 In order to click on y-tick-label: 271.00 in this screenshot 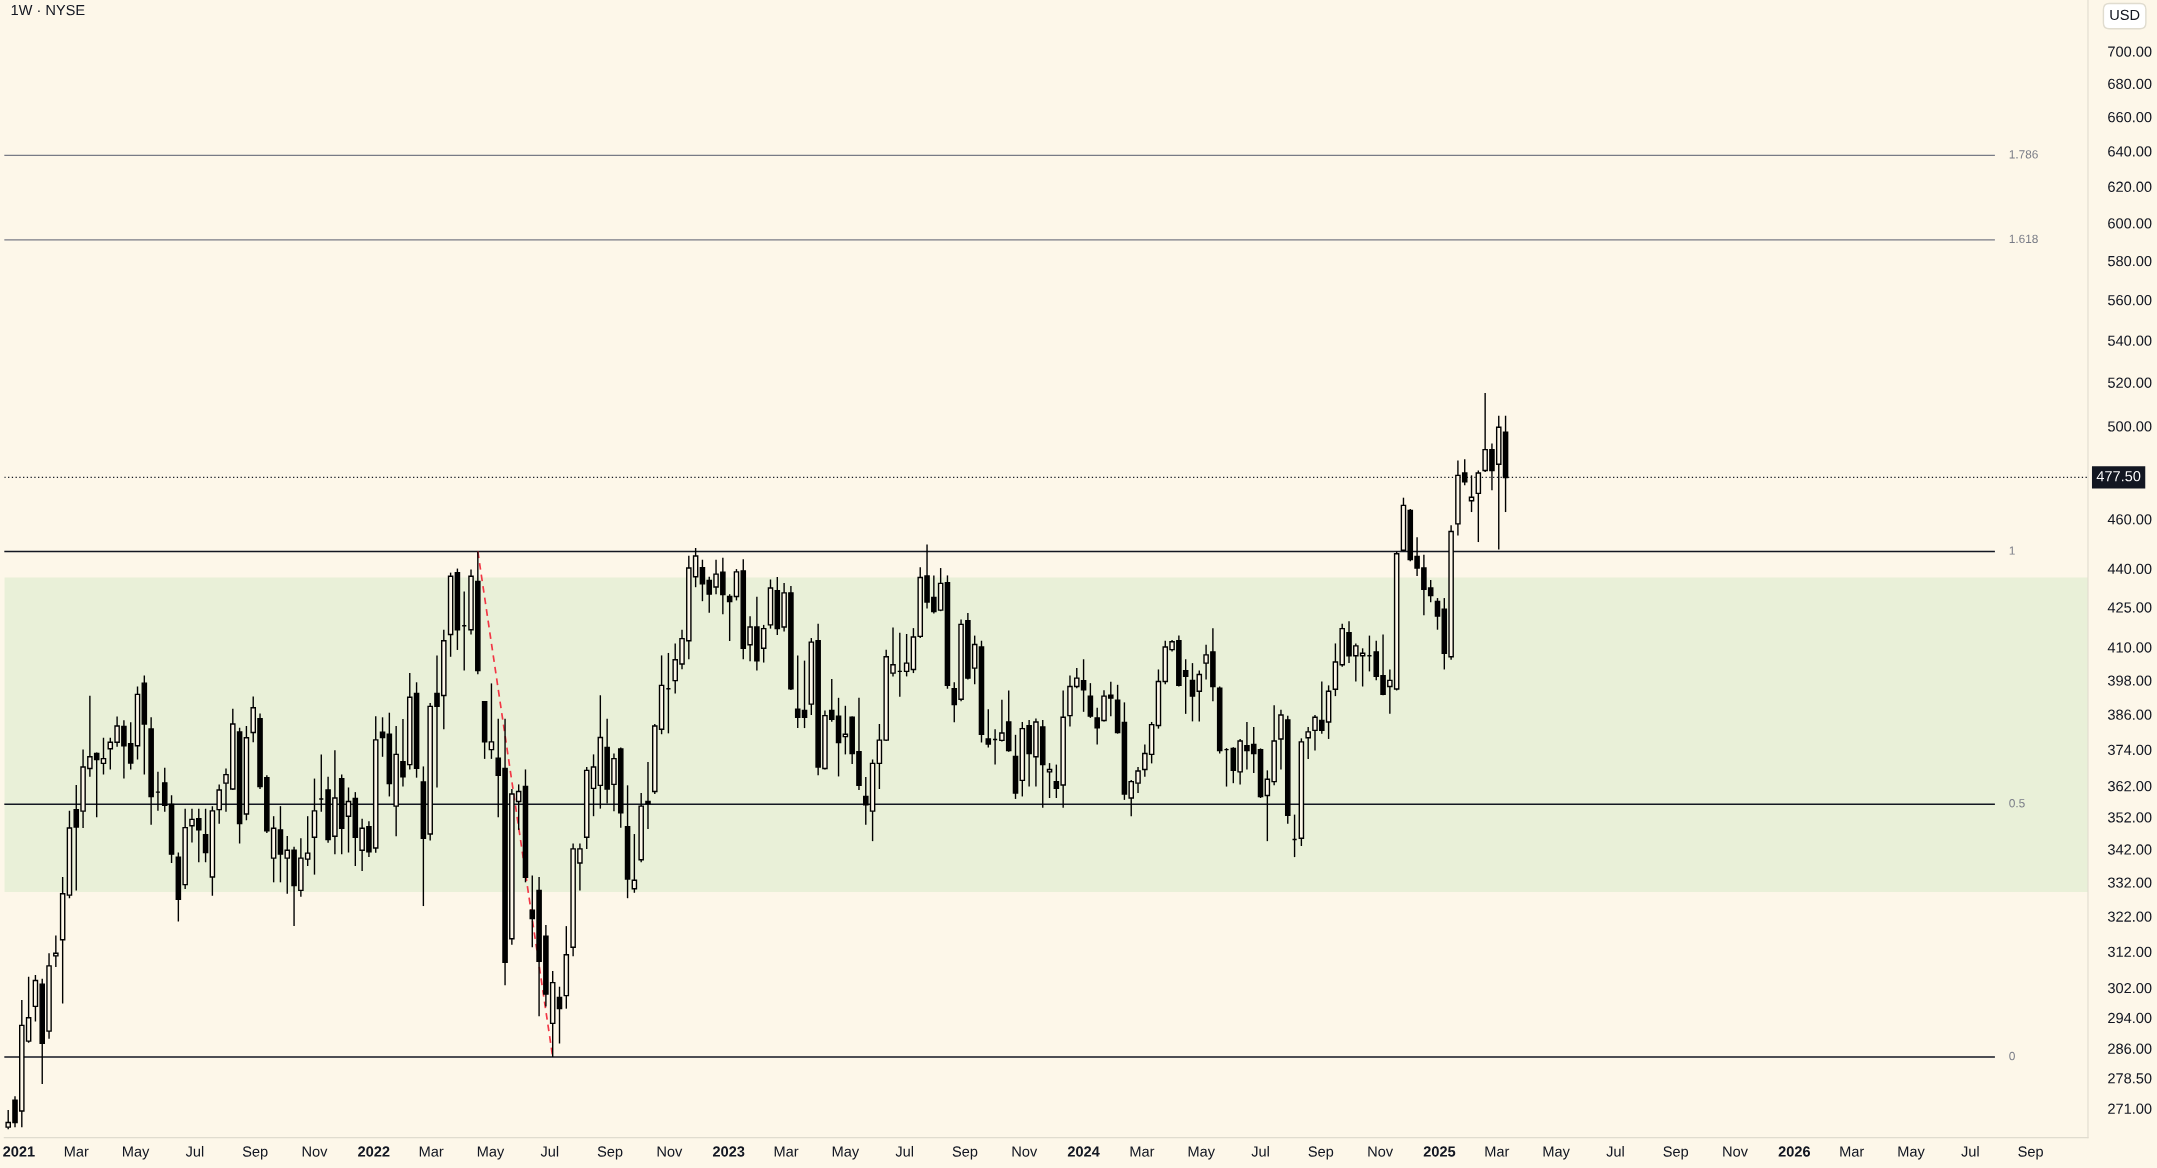, I will do `click(2130, 1108)`.